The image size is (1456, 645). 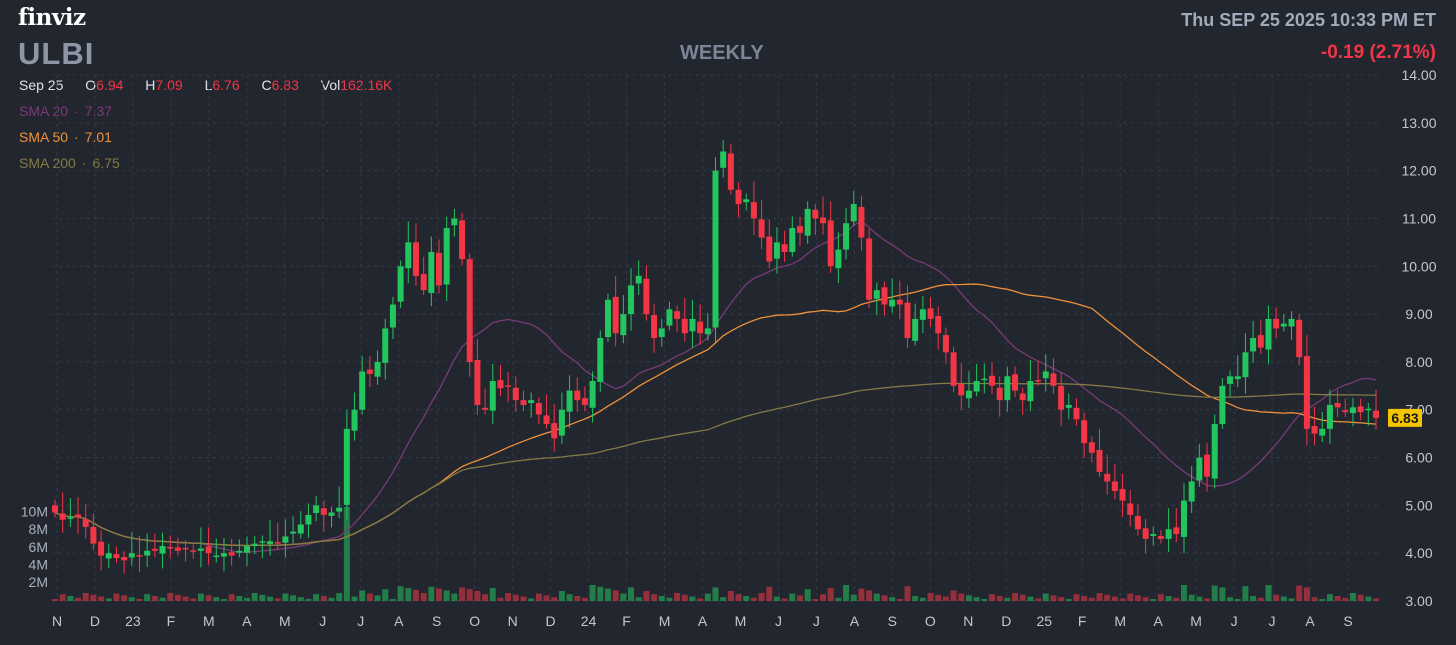 I want to click on time-axis-label: A, so click(x=399, y=621).